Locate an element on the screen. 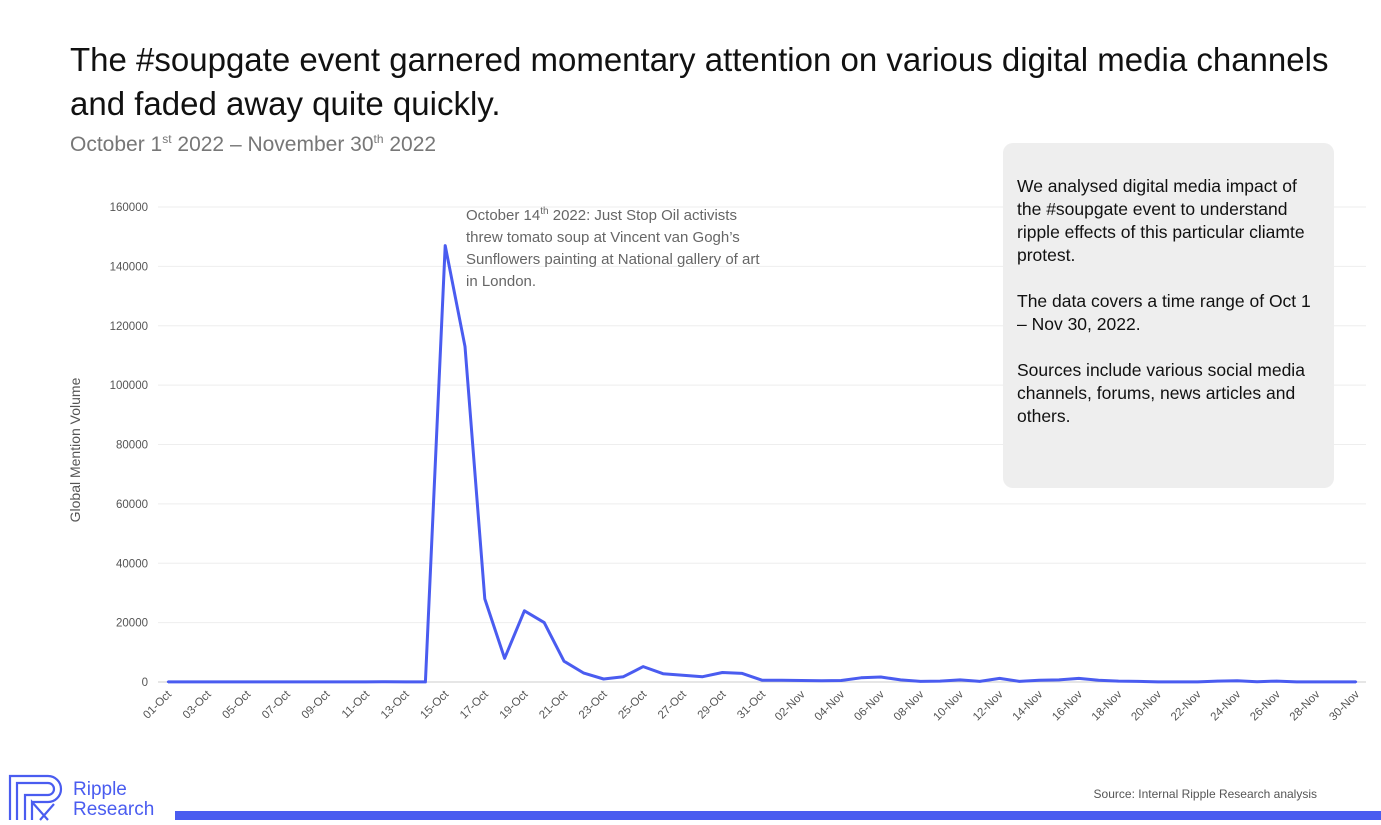 This screenshot has width=1381, height=825. subtitle-start: October 1 is located at coordinates (116, 144).